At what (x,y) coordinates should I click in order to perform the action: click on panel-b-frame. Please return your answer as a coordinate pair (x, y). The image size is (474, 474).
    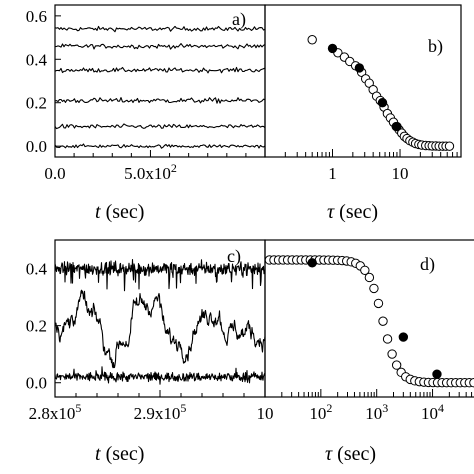
    Looking at the image, I should click on (363, 81).